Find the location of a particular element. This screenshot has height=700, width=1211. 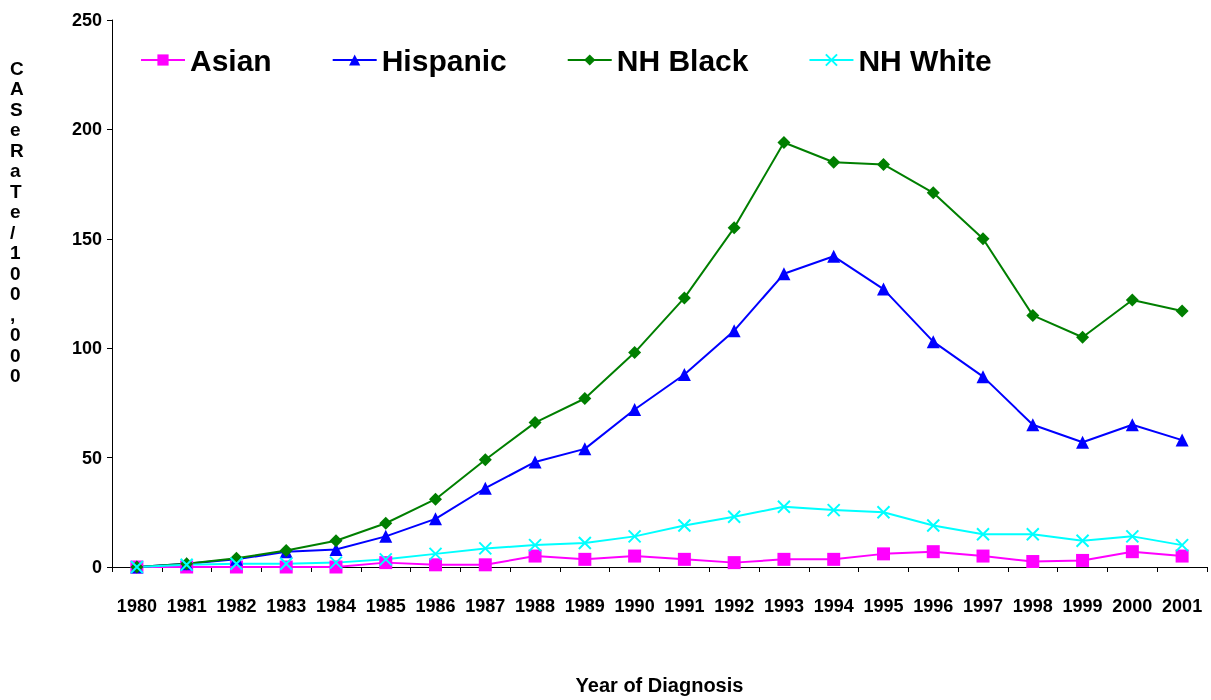

x-tick-label: 1988 is located at coordinates (535, 606).